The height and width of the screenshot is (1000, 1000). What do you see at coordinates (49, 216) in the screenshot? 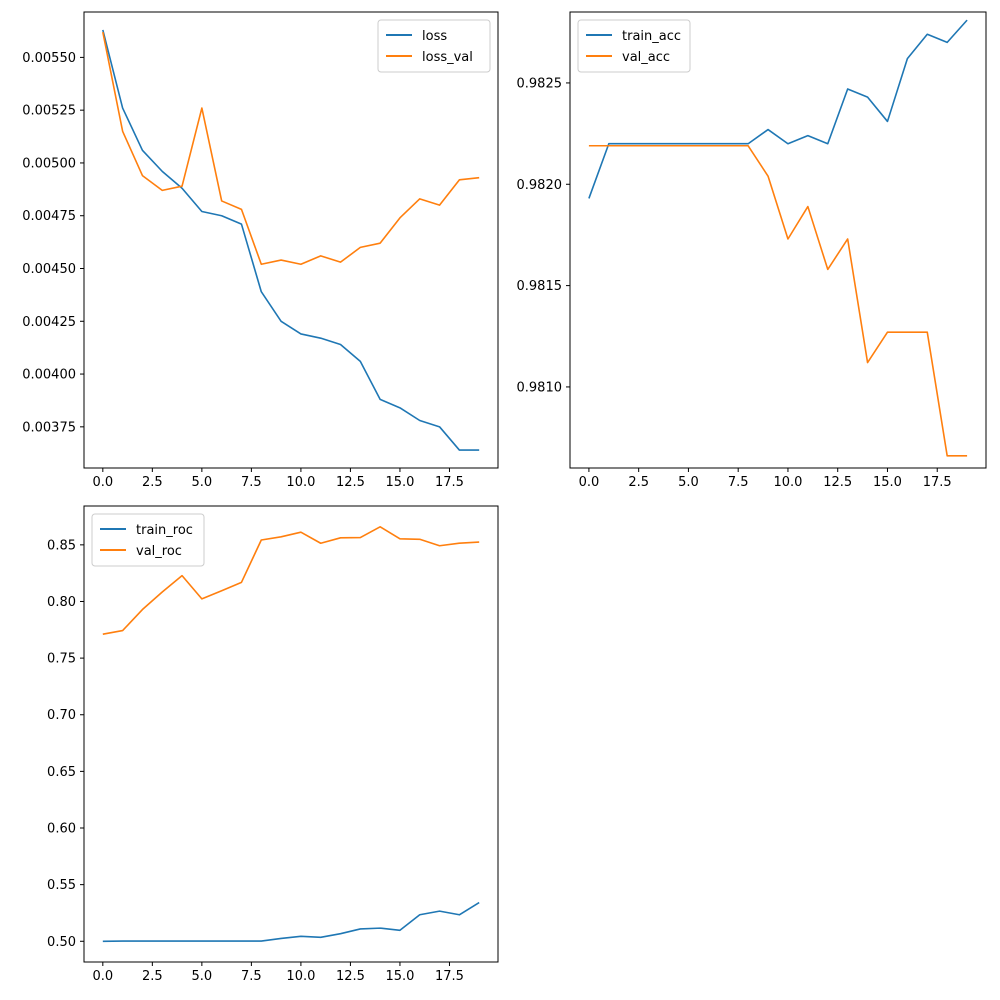
I see `y-tick-label: 0.00475` at bounding box center [49, 216].